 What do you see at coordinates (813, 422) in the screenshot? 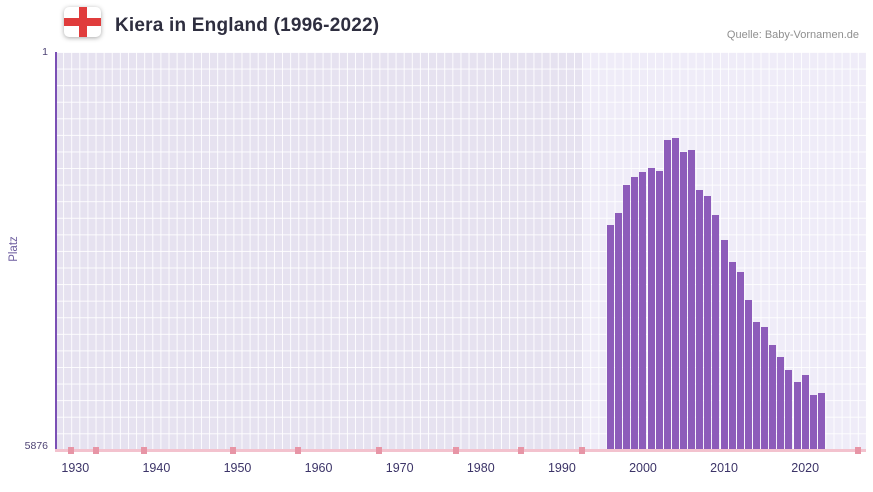
I see `bar-2021` at bounding box center [813, 422].